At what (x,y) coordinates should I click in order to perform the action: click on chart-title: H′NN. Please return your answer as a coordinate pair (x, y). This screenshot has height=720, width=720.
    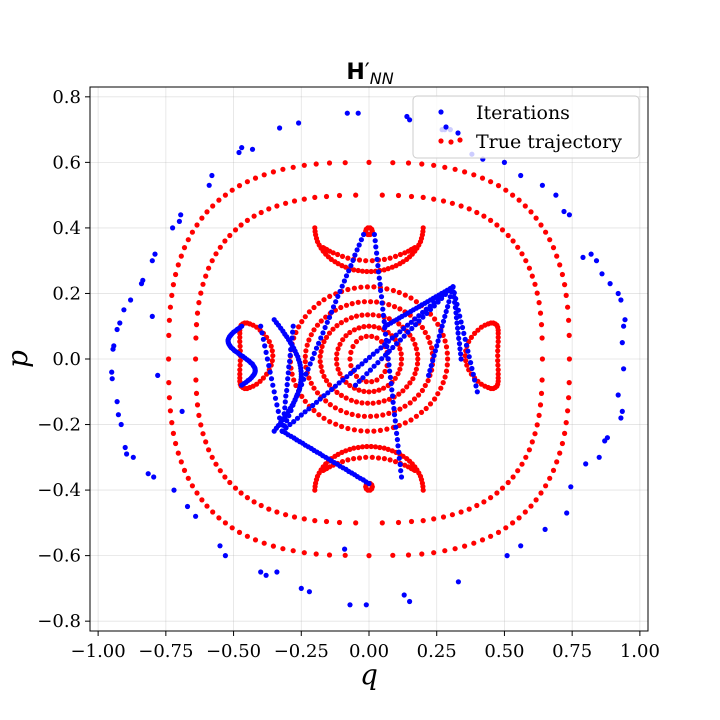
    Looking at the image, I should click on (369, 74).